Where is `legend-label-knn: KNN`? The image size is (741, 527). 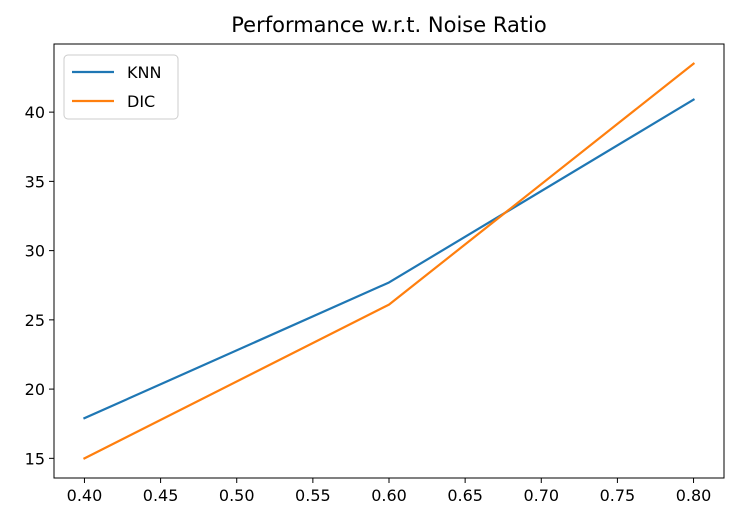 legend-label-knn: KNN is located at coordinates (144, 72).